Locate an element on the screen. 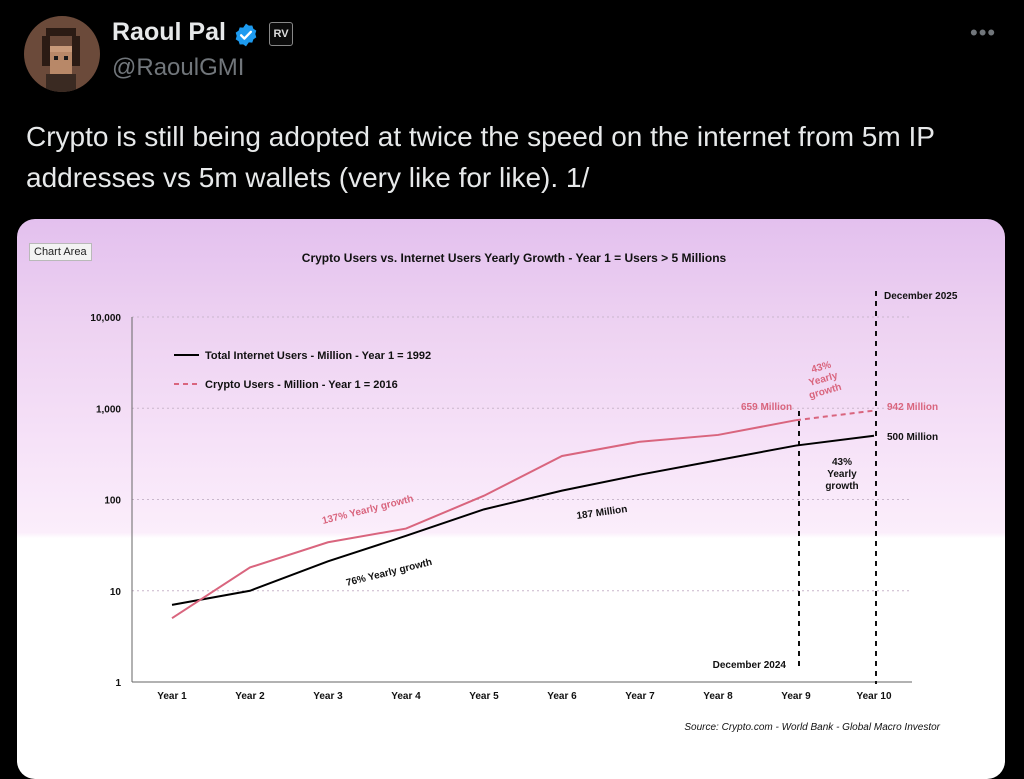 Image resolution: width=1024 pixels, height=779 pixels. annotation-crypto-y9: 659 Million is located at coordinates (766, 407).